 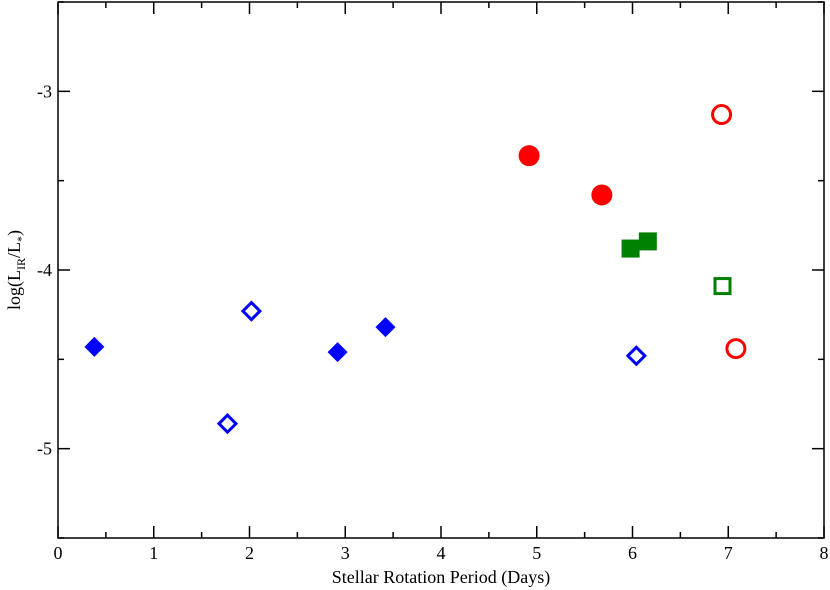 I want to click on x-tick-label: 1, so click(x=153, y=553).